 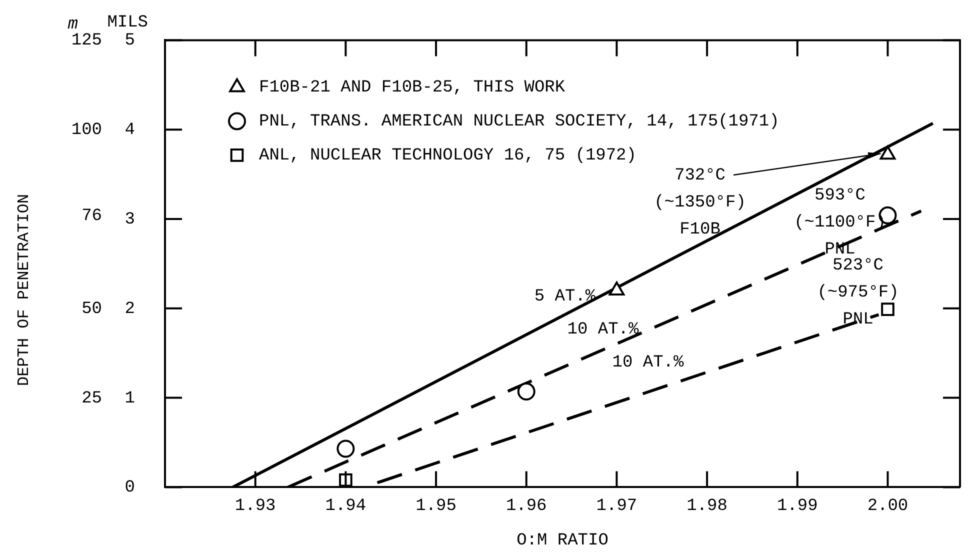 I want to click on y2-tick-label: 76, so click(x=92, y=216).